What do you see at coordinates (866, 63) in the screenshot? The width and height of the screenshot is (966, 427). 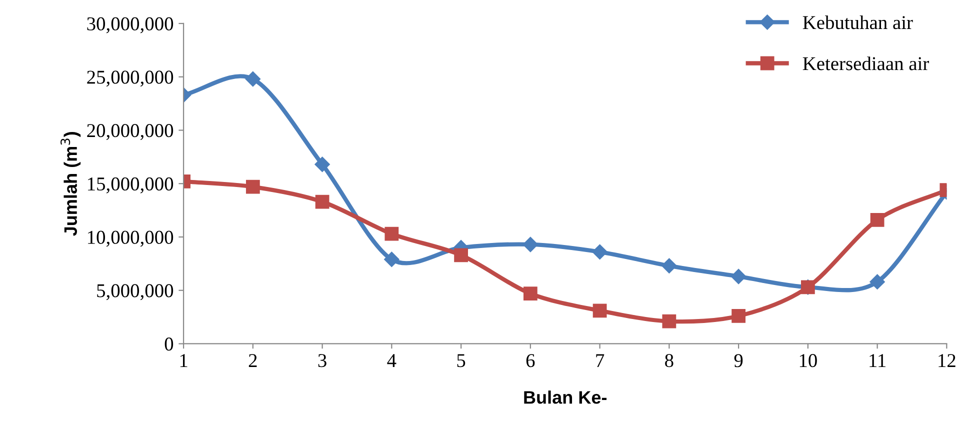 I see `legend-label: Ketersediaan air` at bounding box center [866, 63].